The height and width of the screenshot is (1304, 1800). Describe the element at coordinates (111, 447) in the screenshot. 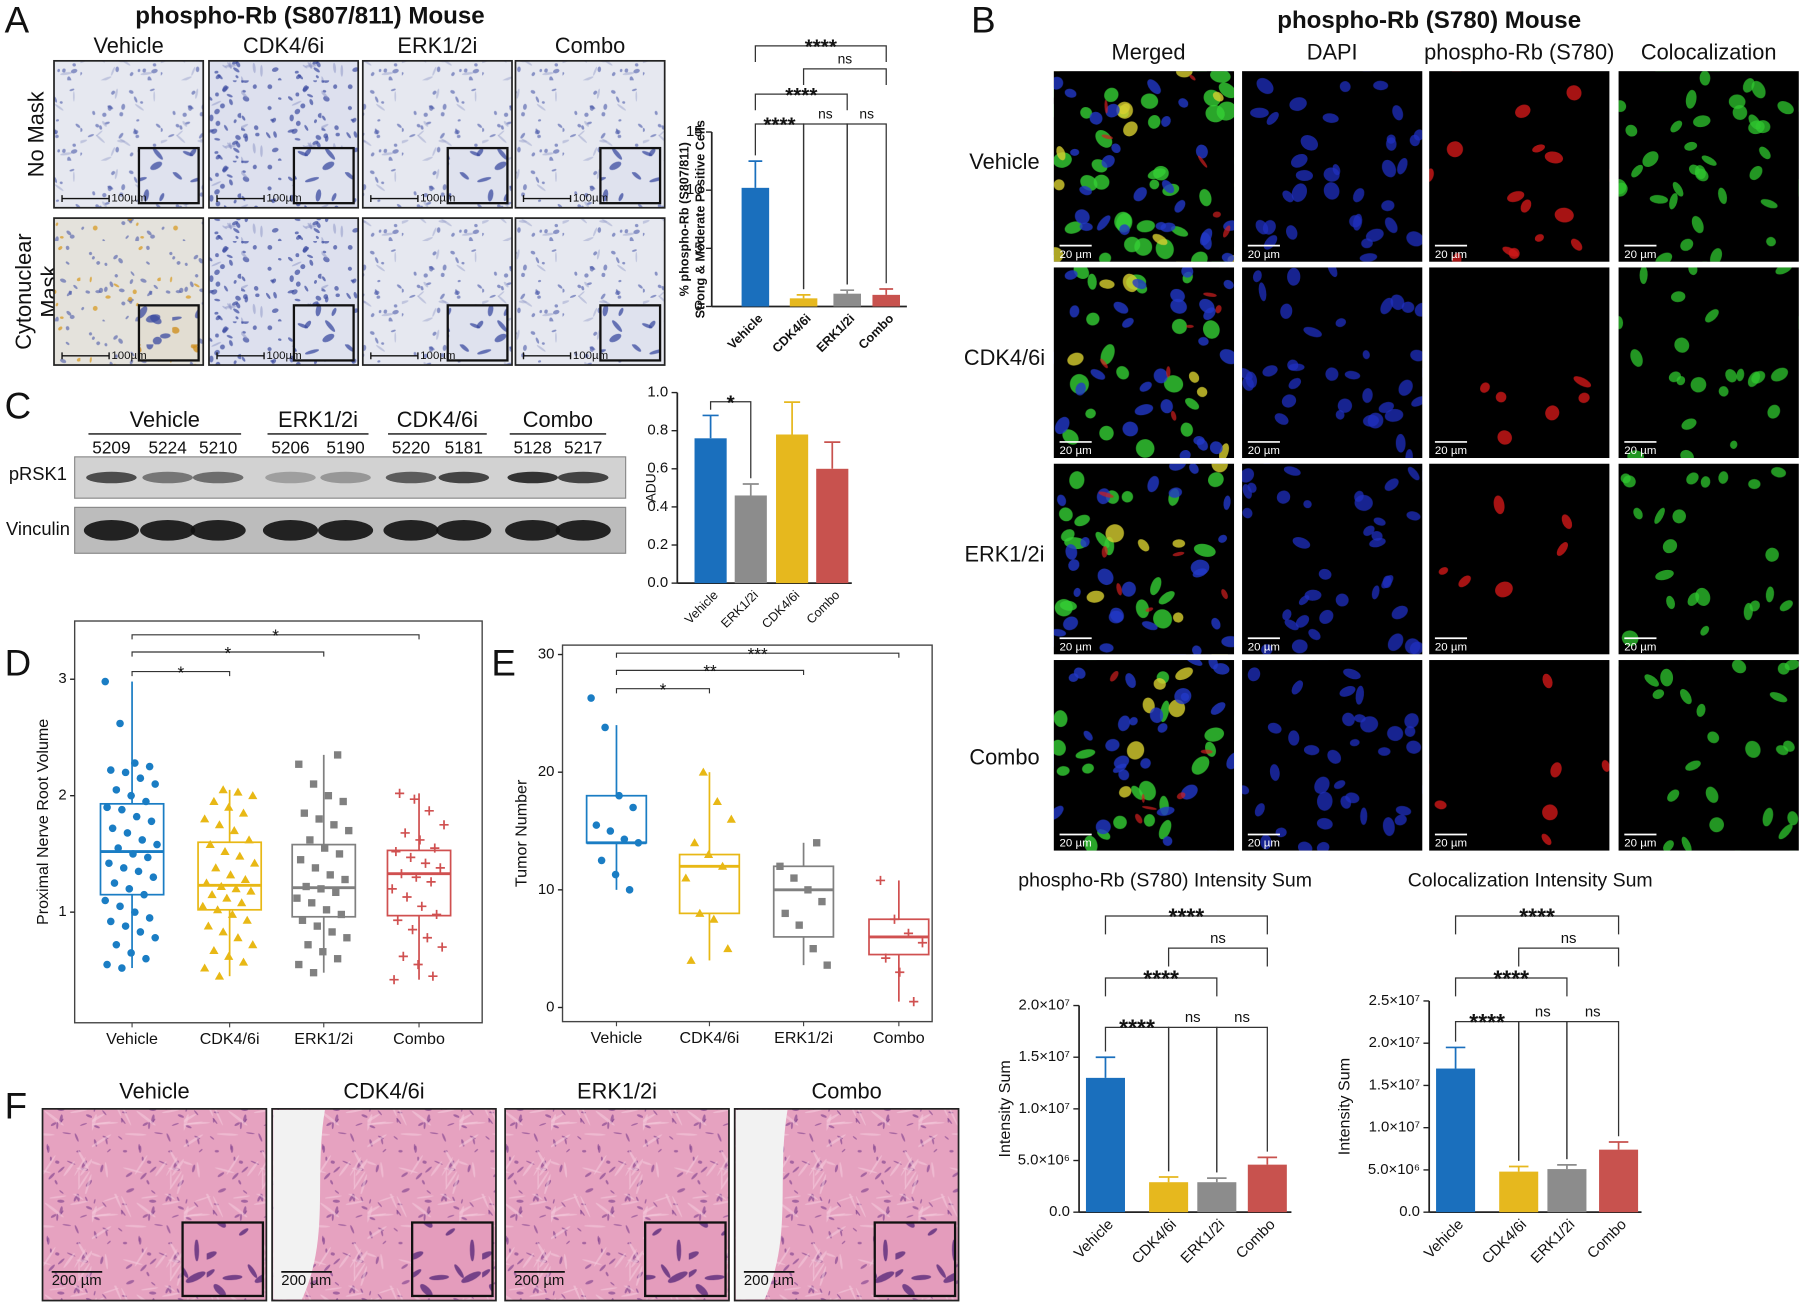

I see `lane-label: 5209` at that location.